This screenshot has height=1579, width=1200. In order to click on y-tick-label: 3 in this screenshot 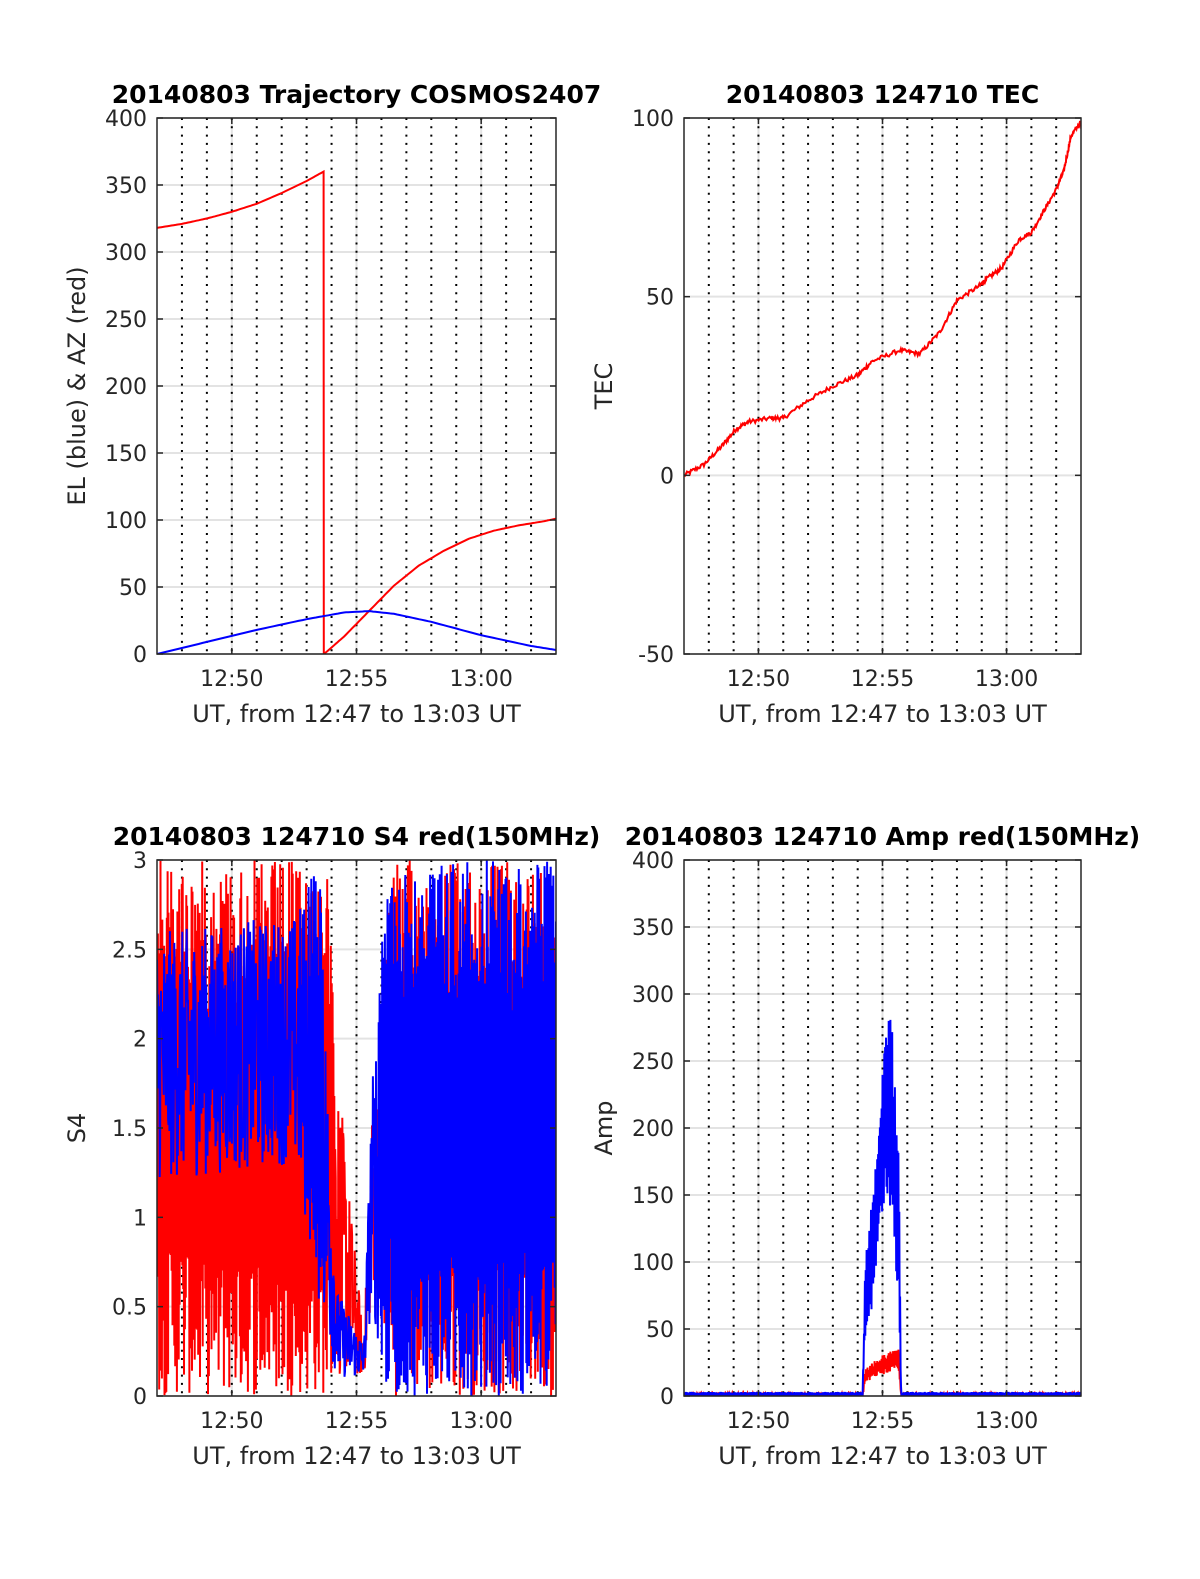, I will do `click(140, 861)`.